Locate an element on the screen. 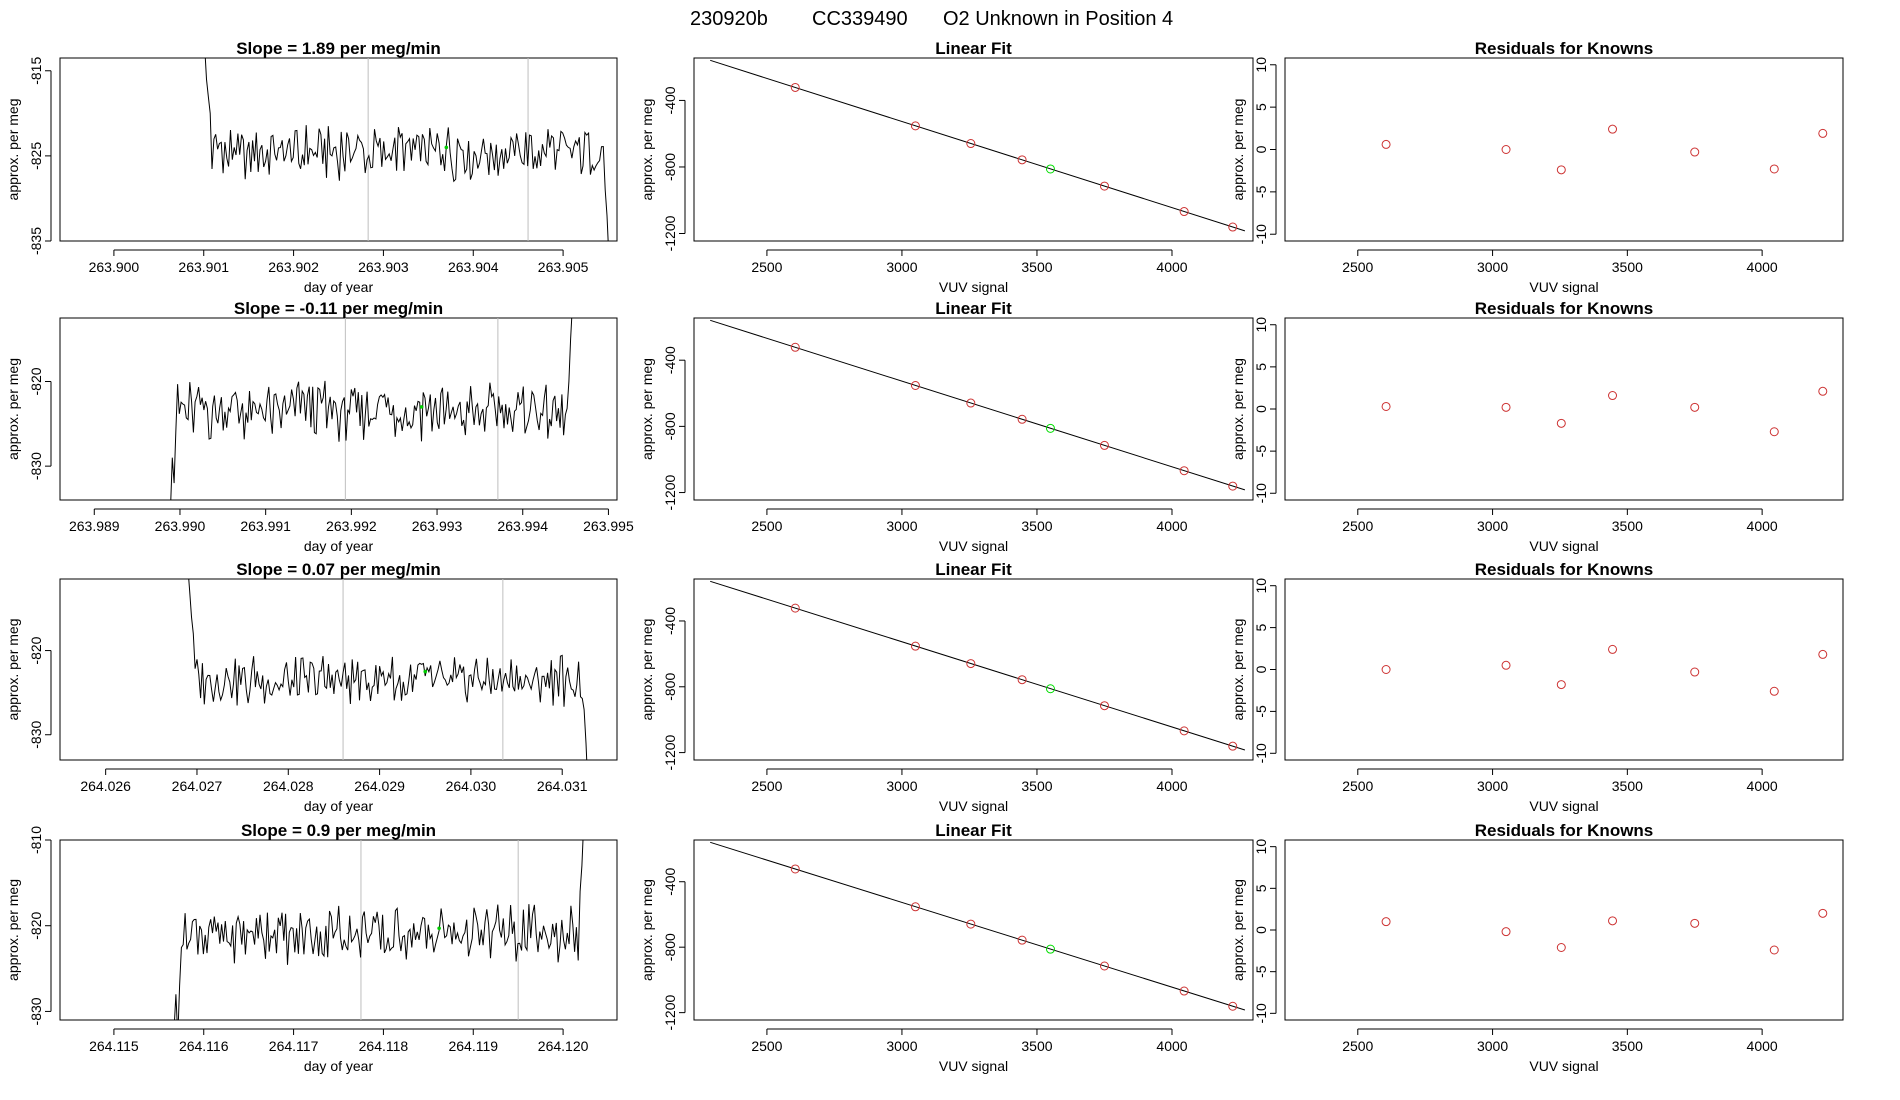 Image resolution: width=1900 pixels, height=1100 pixels. x-tick-label: 263.903 is located at coordinates (383, 267).